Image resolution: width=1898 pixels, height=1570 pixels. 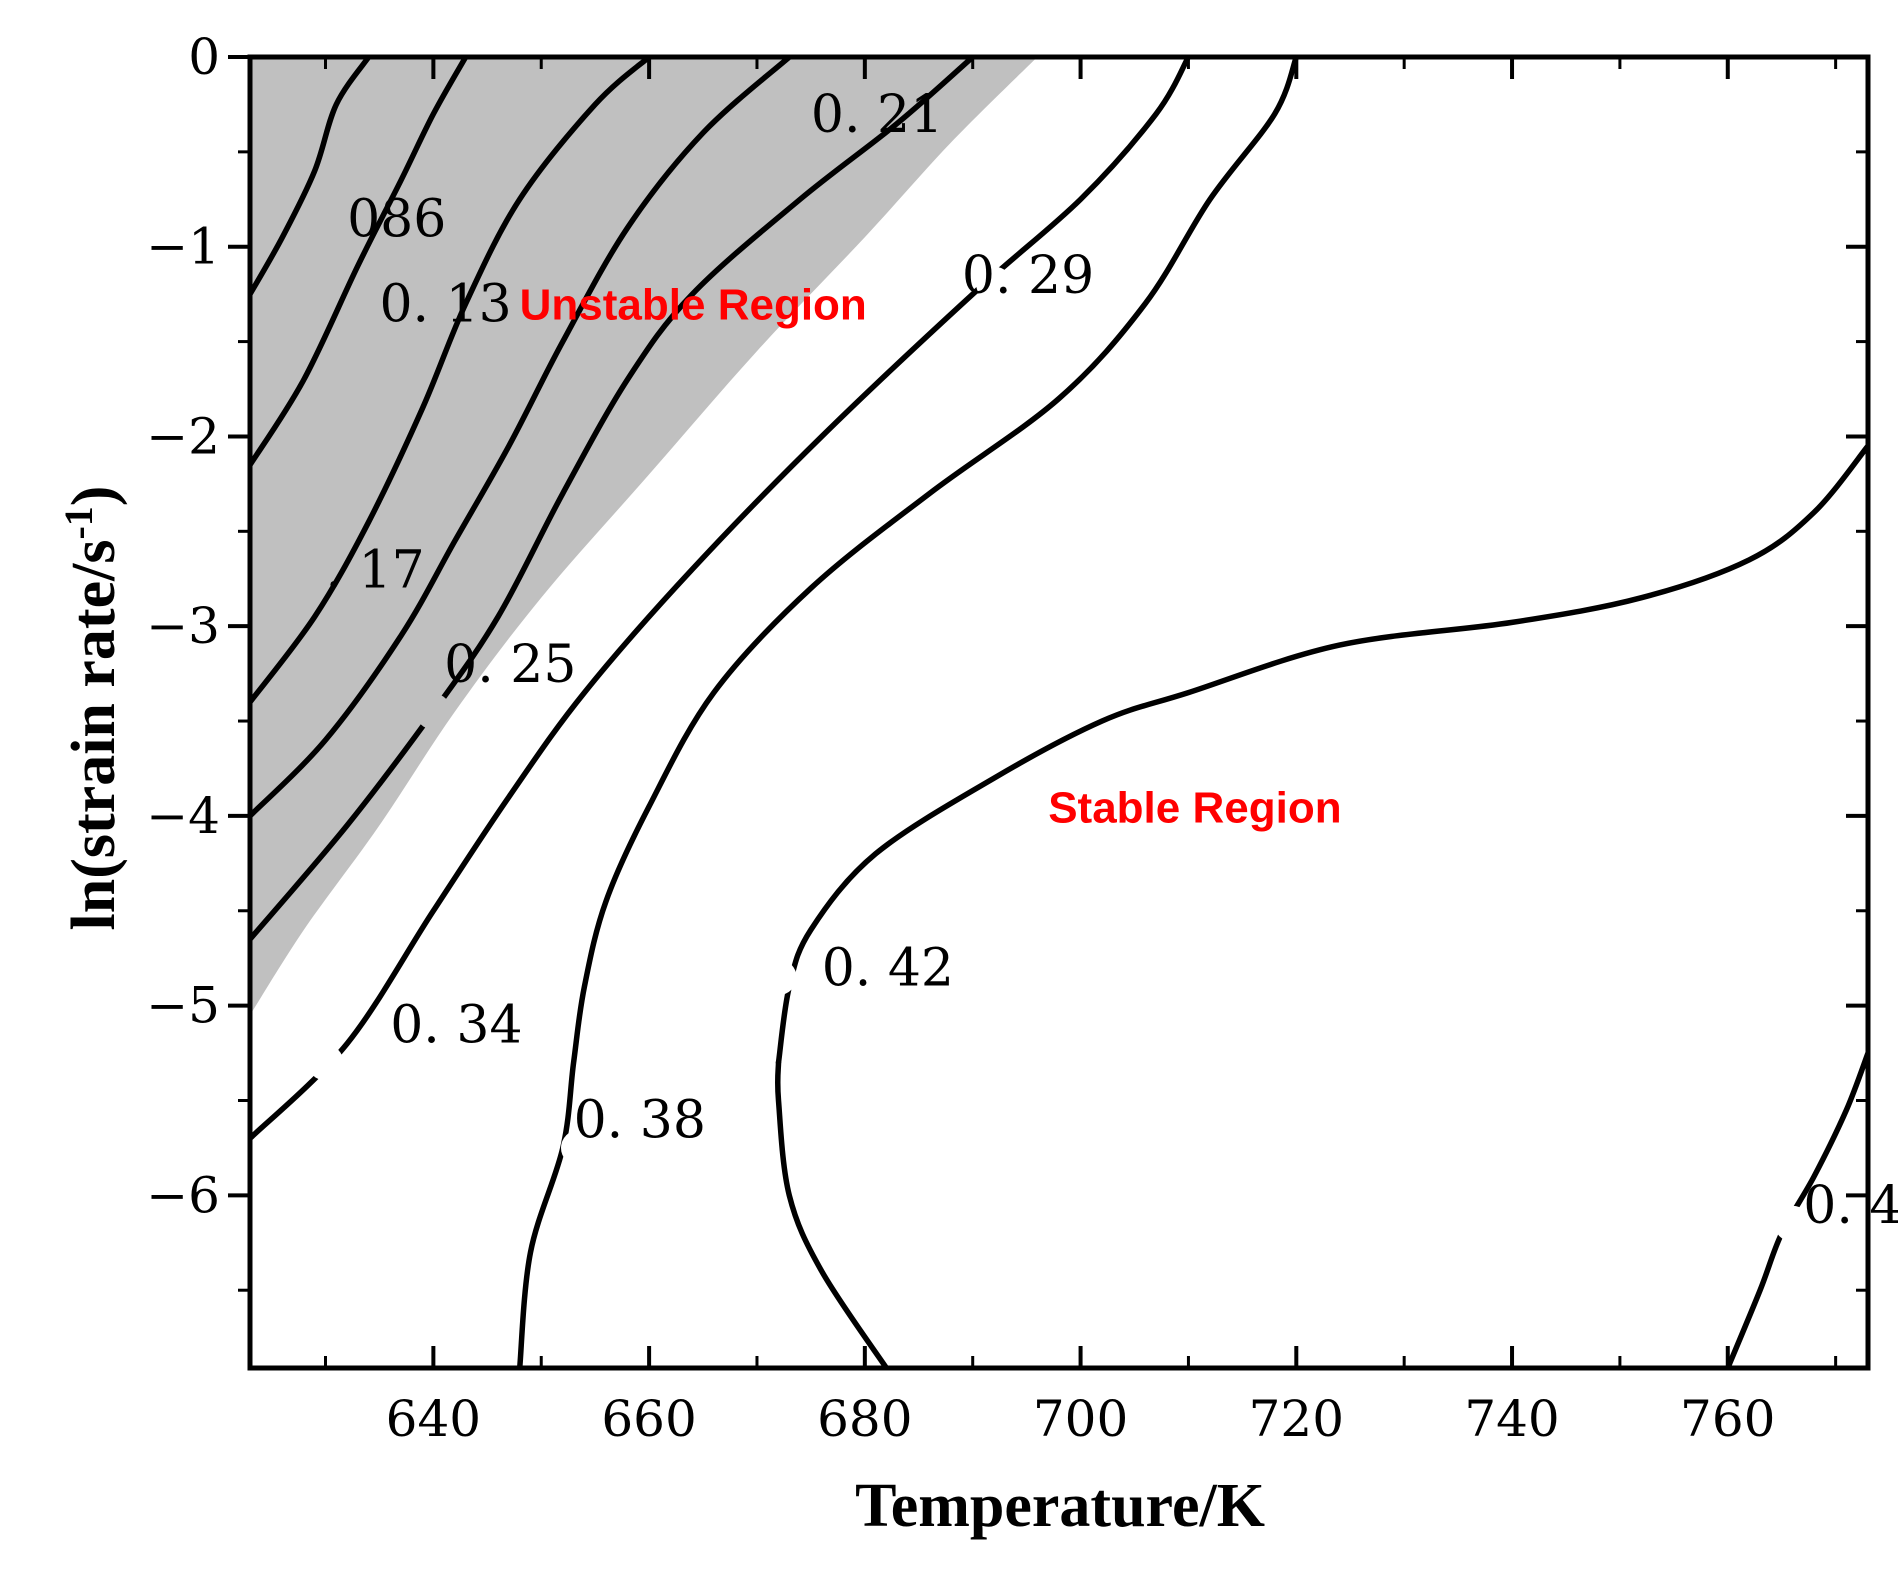 I want to click on contour-label: 086, so click(x=396, y=219).